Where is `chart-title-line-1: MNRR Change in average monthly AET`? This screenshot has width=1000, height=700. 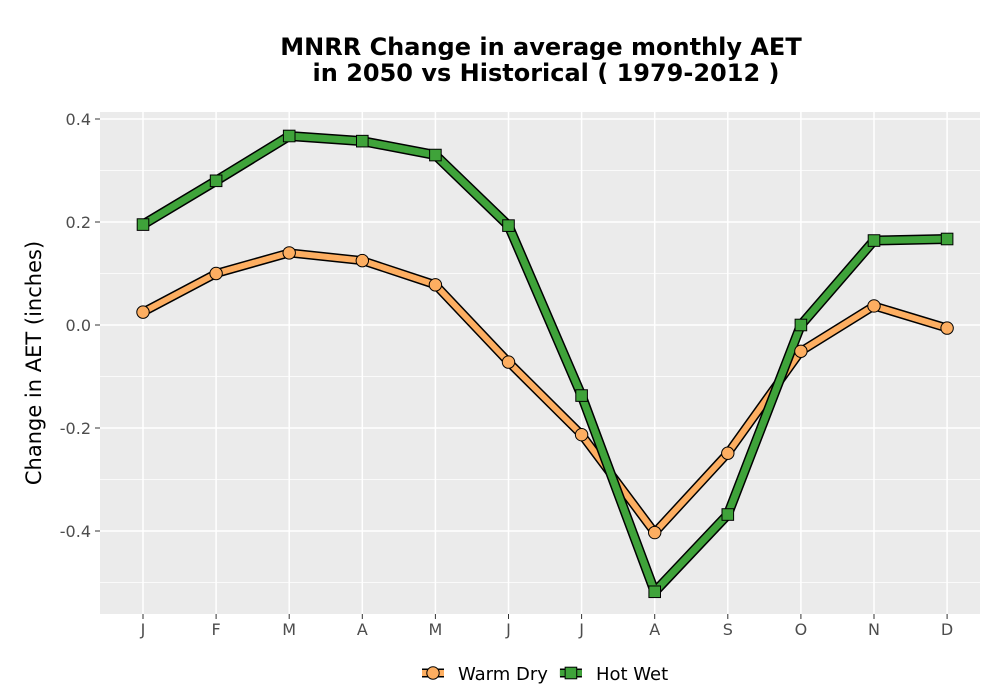
chart-title-line-1: MNRR Change in average monthly AET is located at coordinates (541, 47).